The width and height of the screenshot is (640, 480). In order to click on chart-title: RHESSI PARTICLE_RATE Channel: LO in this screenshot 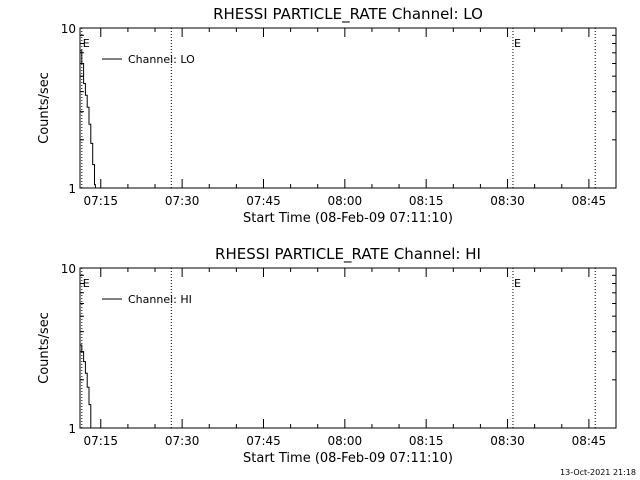, I will do `click(348, 14)`.